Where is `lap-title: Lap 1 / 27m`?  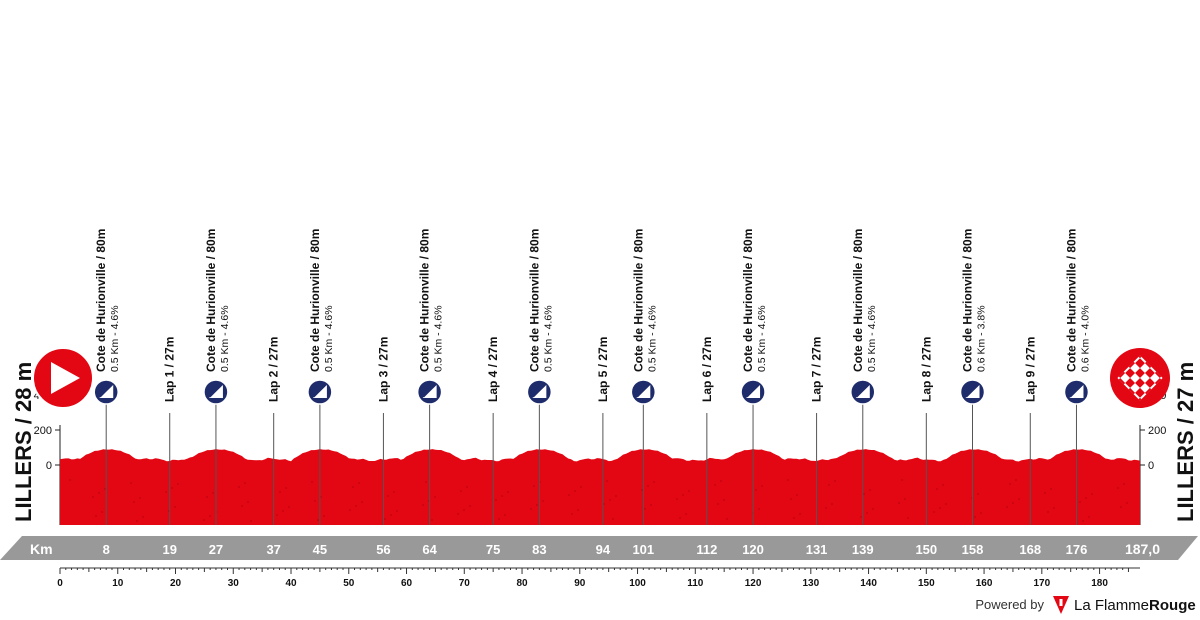
lap-title: Lap 1 / 27m is located at coordinates (170, 369).